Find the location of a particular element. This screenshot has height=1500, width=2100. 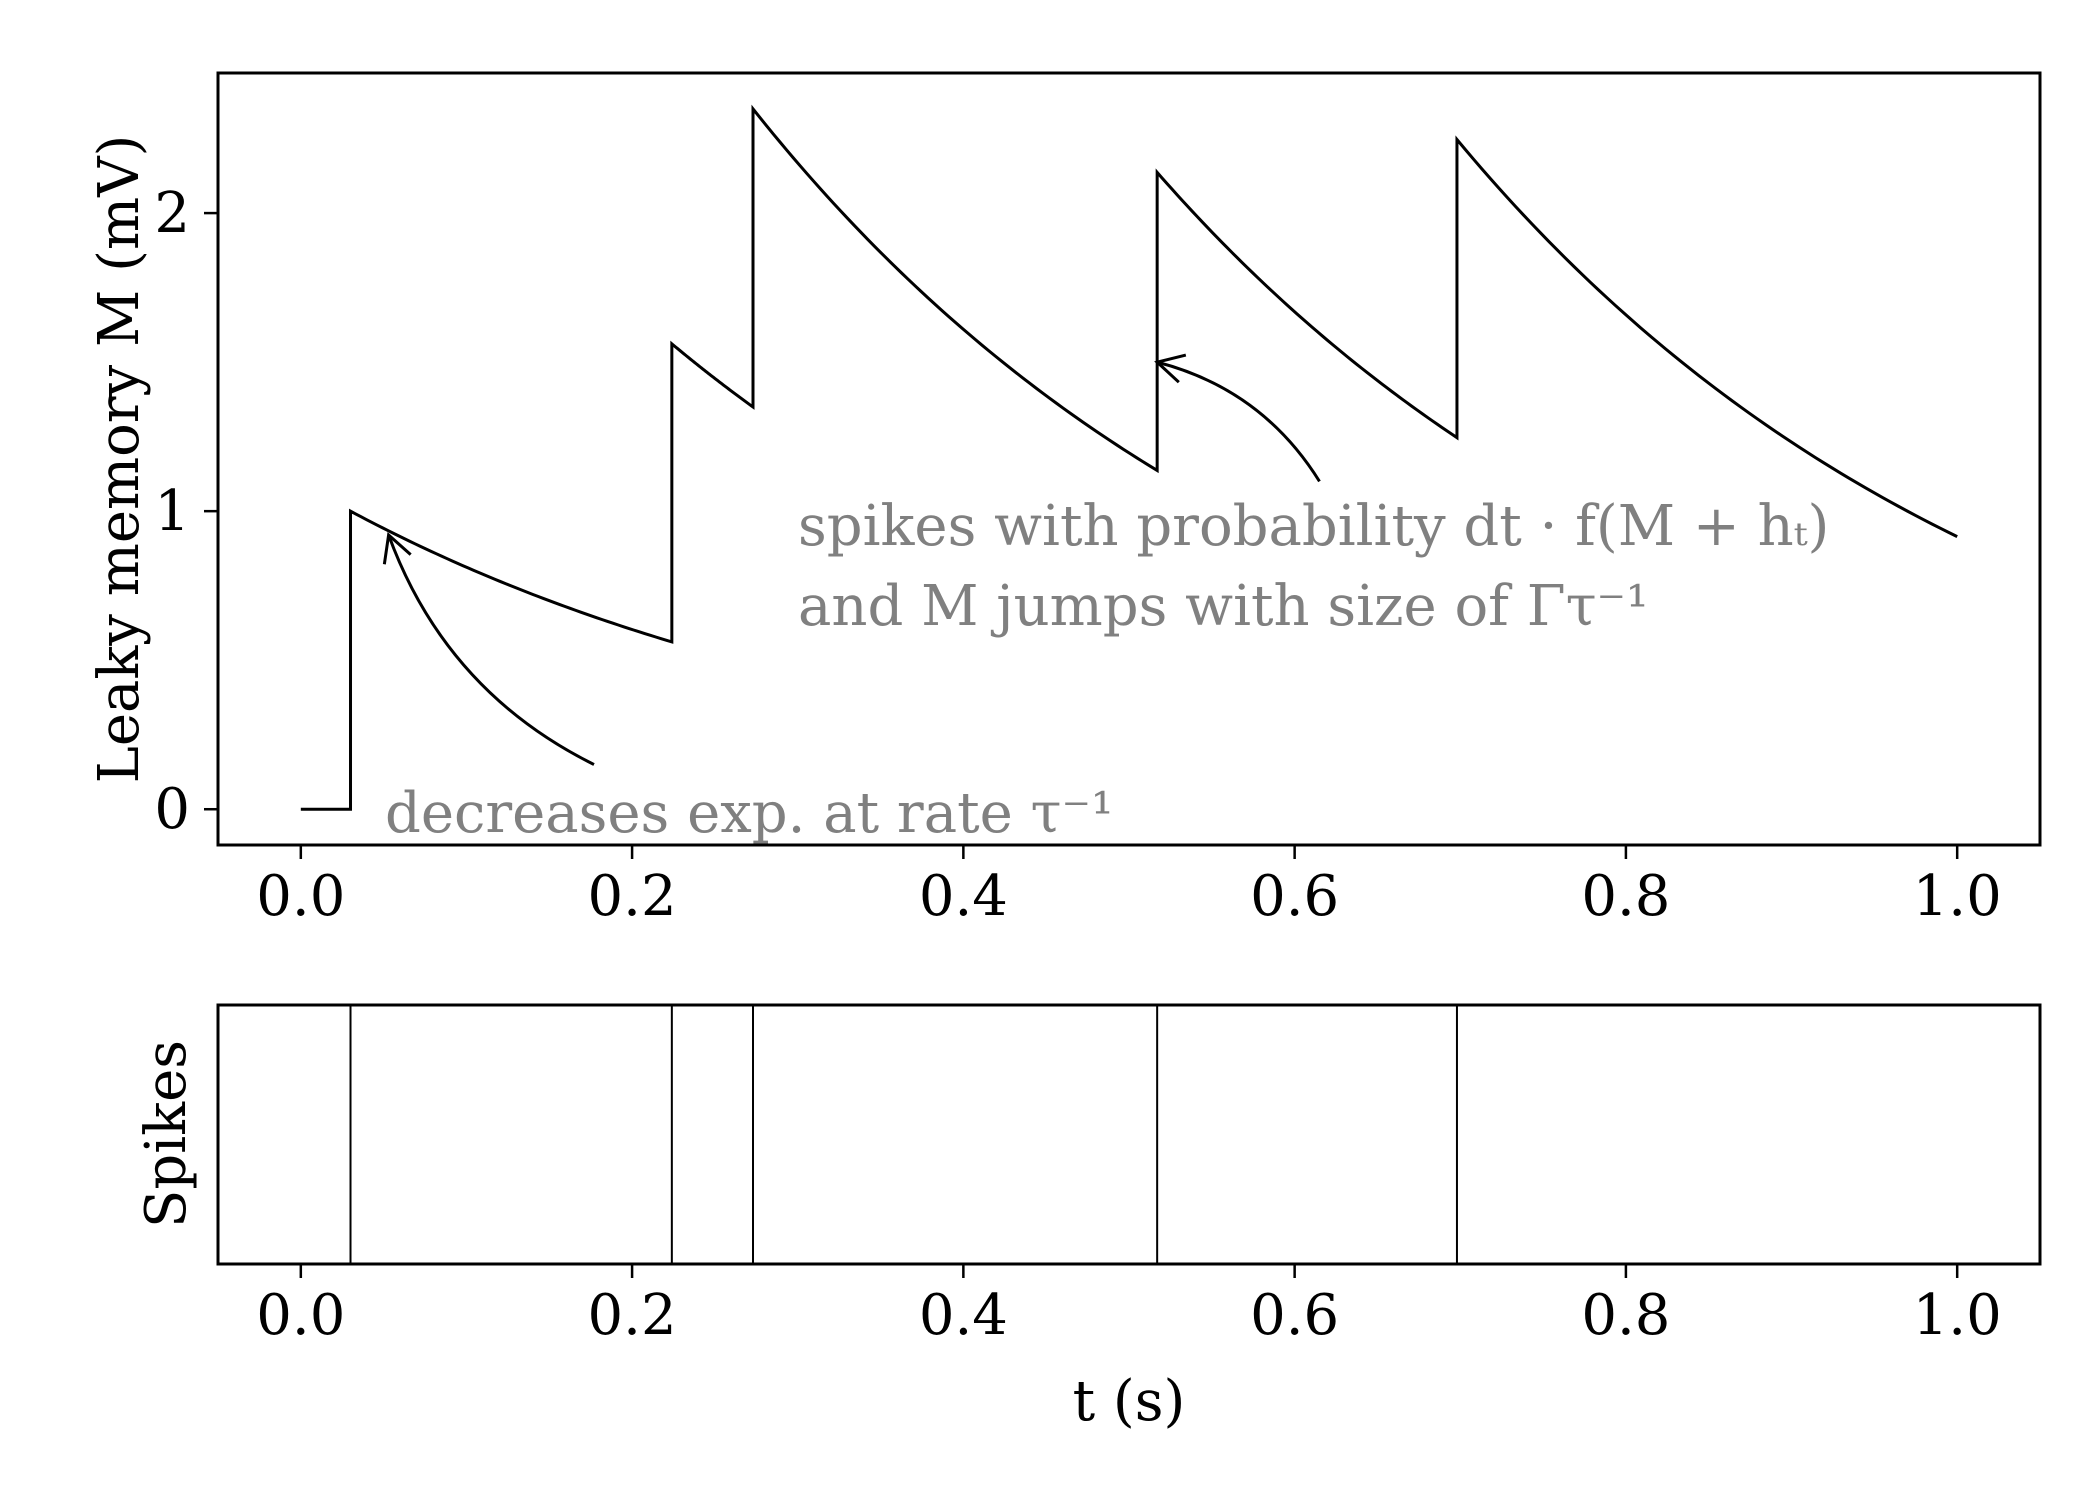

memory-plot-y-label: Leaky memory M (mV) is located at coordinates (119, 459).